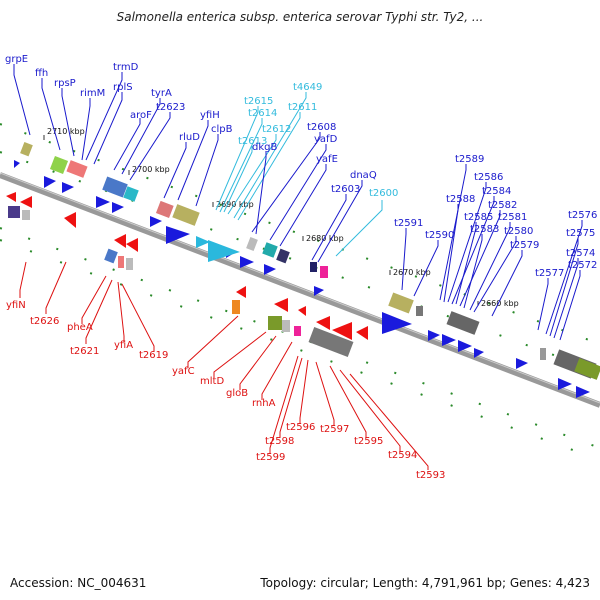 This screenshot has height=600, width=600. Describe the element at coordinates (41, 73) in the screenshot. I see `gene-label-ffh: ffh` at that location.